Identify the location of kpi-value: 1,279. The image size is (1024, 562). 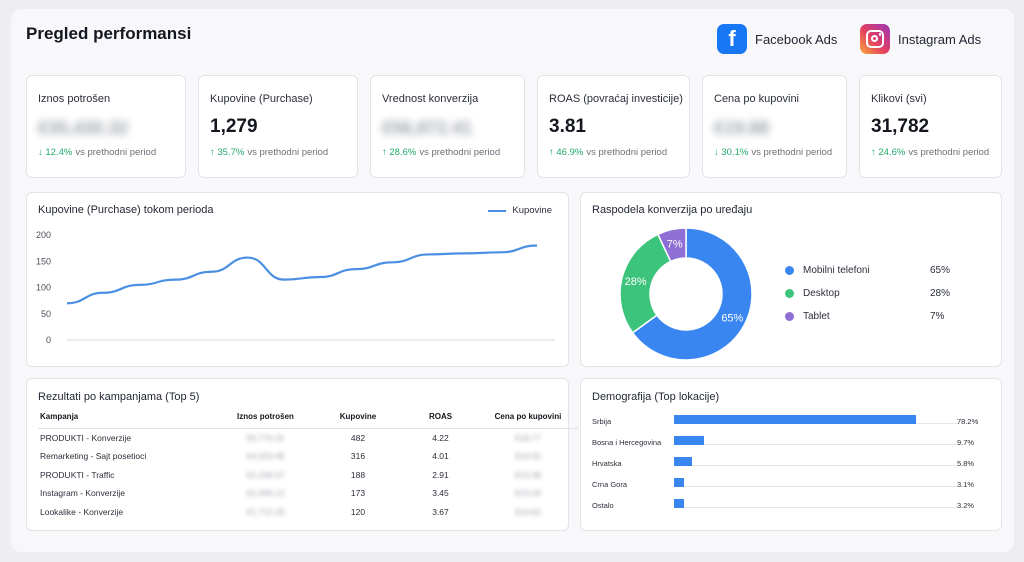
(234, 126).